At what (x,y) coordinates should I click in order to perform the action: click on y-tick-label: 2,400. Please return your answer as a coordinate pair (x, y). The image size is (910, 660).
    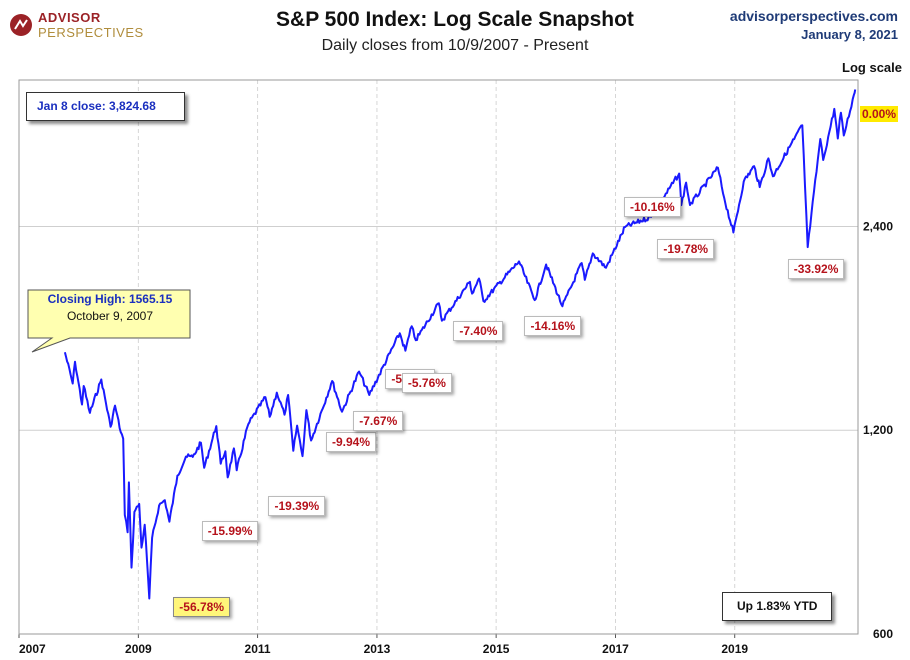
    Looking at the image, I should click on (878, 226).